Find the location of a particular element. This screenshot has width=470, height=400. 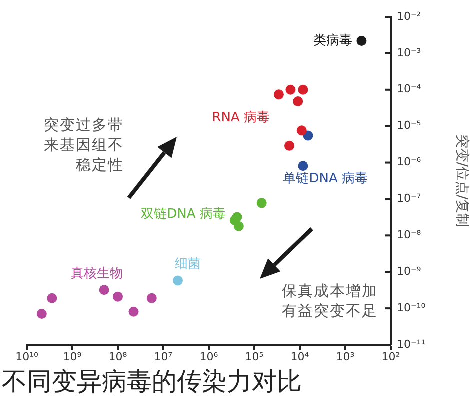

text: 不同变异病毒的传染力对比 is located at coordinates (152, 382).